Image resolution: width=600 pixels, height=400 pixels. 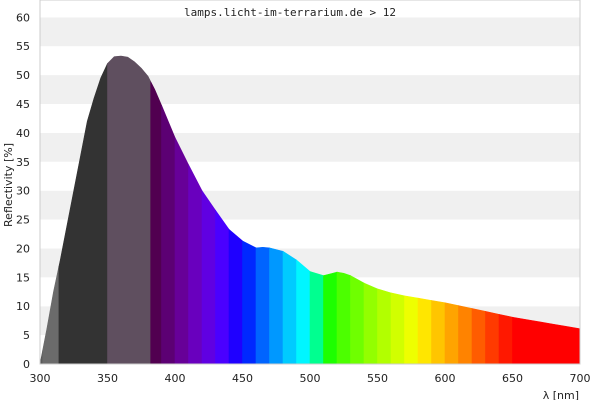 What do you see at coordinates (561, 394) in the screenshot?
I see `x-axis-title: λ [nm]` at bounding box center [561, 394].